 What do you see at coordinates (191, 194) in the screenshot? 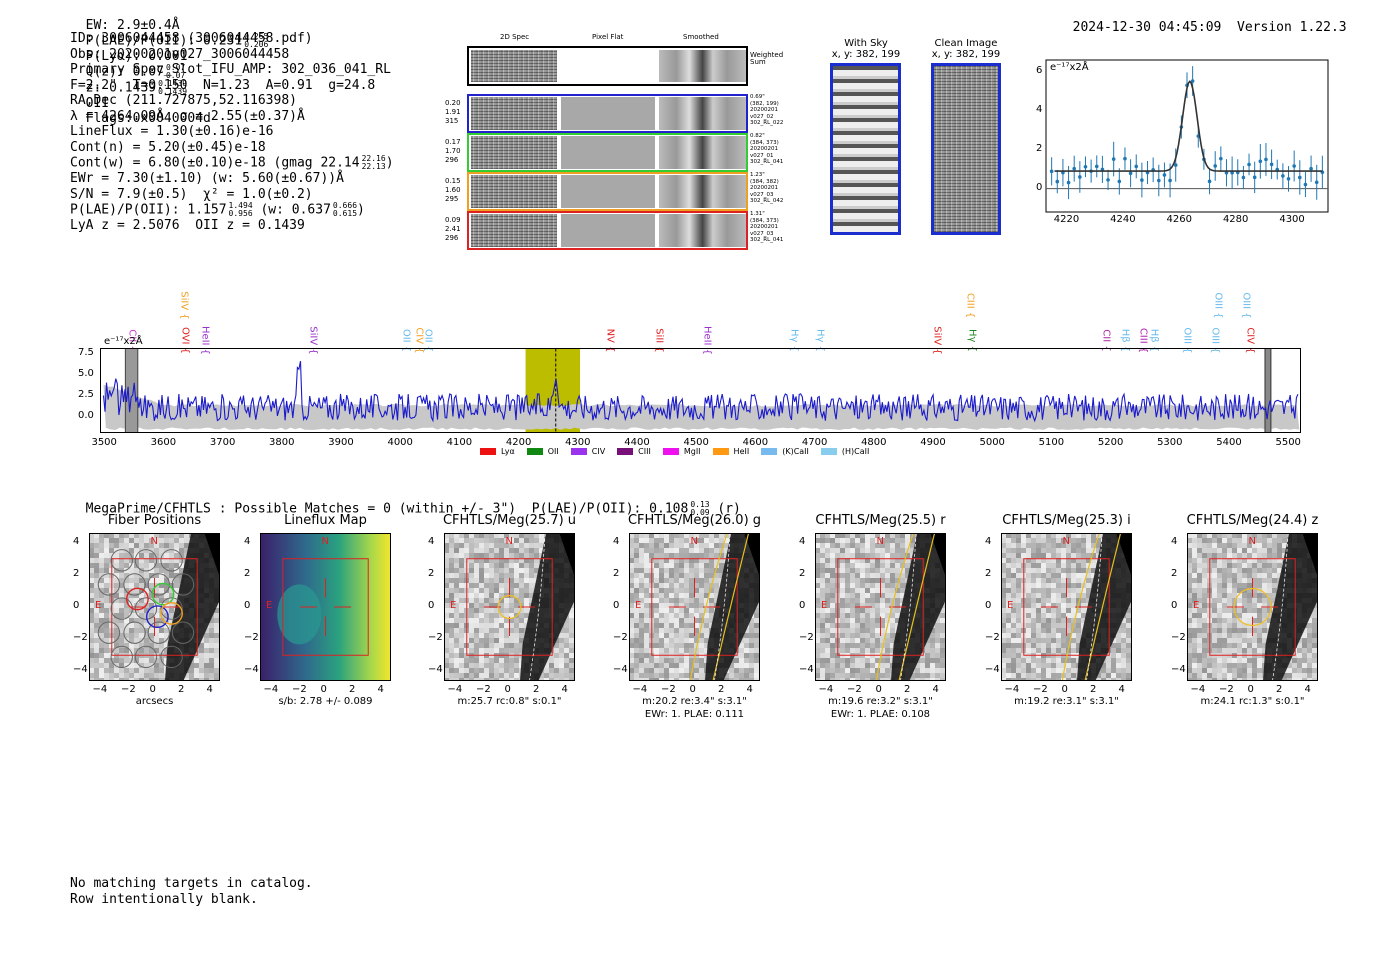
I see `info-sn: S/N = 7.9(±0.5) χ² = 1.0(±0.2)` at bounding box center [191, 194].